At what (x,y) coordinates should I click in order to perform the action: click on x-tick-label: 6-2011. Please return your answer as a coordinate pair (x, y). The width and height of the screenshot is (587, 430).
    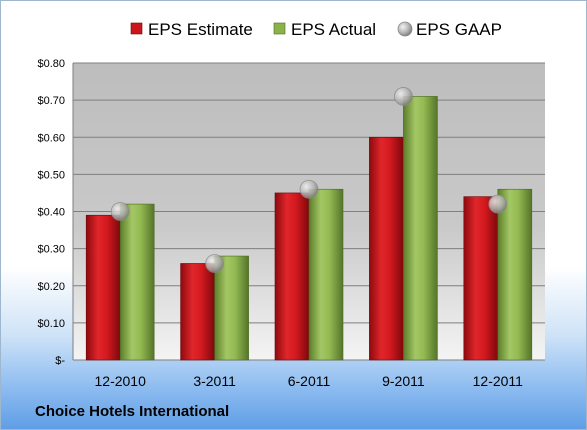
    Looking at the image, I should click on (309, 381).